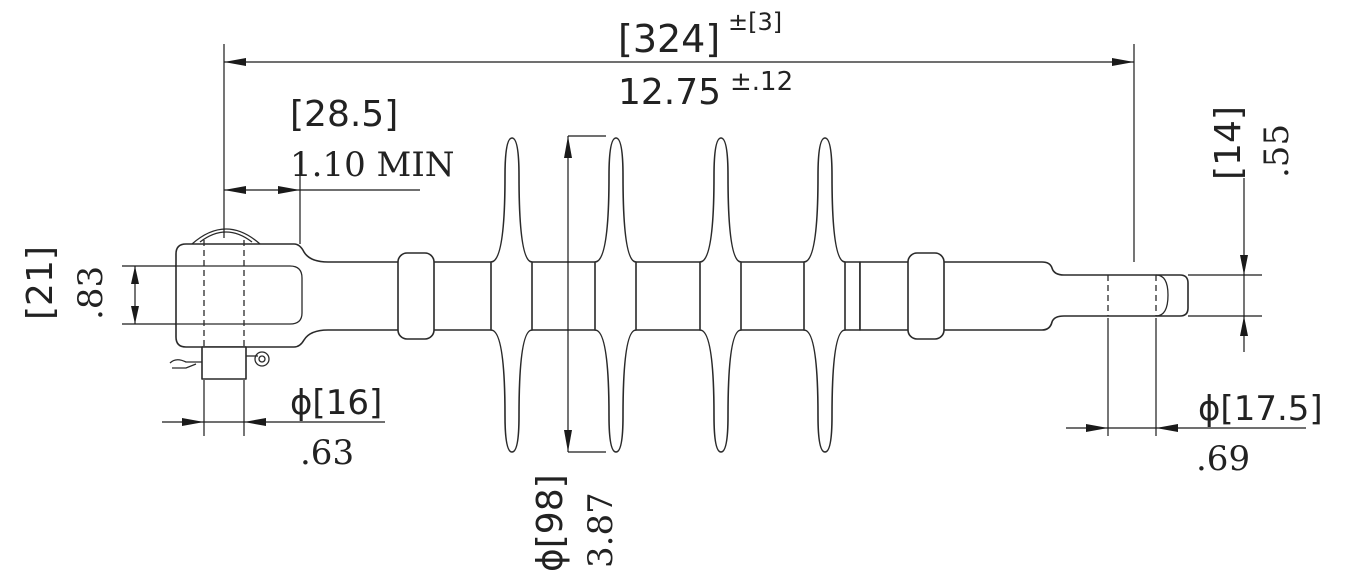 Image resolution: width=1345 pixels, height=573 pixels. Describe the element at coordinates (344, 114) in the screenshot. I see `clevis-depth-metric: [28.5]` at that location.